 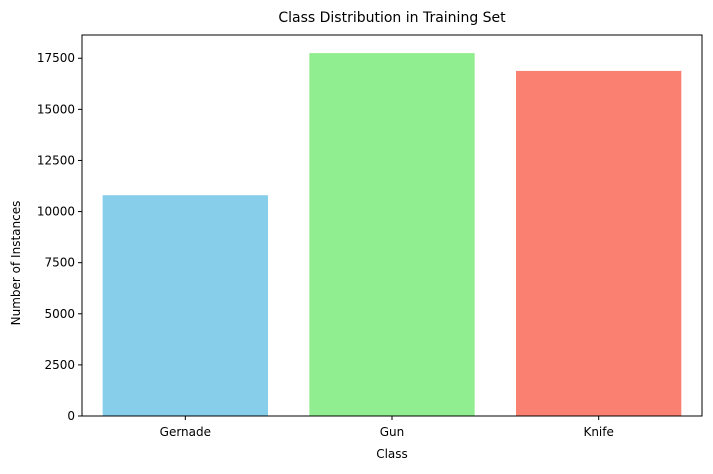 What do you see at coordinates (392, 454) in the screenshot?
I see `x-axis-label: Class` at bounding box center [392, 454].